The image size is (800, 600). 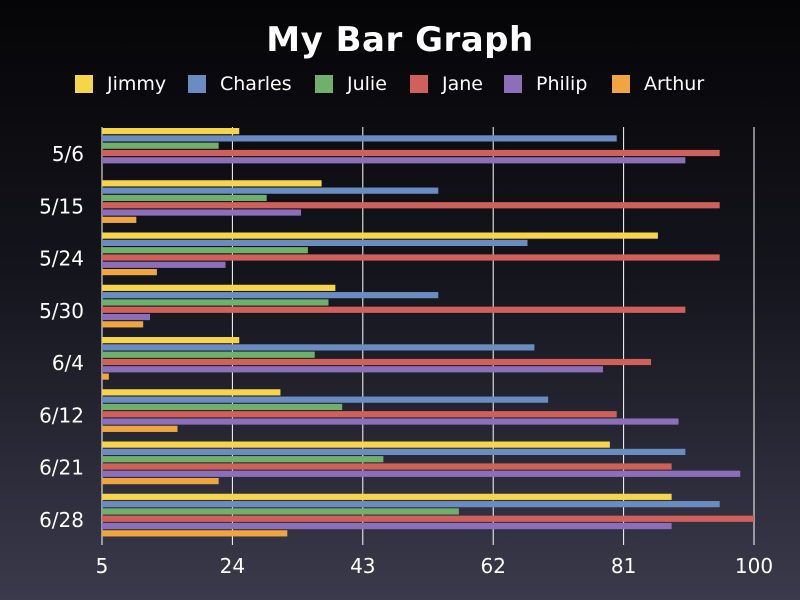 What do you see at coordinates (102, 566) in the screenshot?
I see `x-tick-label: 5` at bounding box center [102, 566].